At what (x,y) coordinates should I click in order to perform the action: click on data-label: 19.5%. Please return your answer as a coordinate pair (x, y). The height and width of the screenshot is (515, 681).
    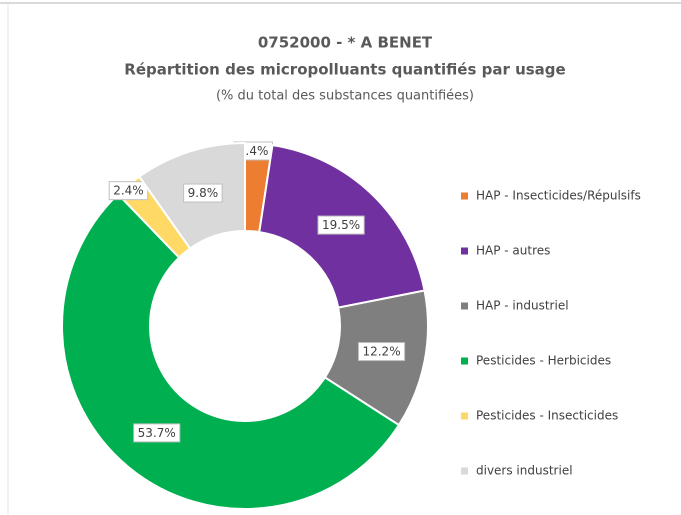
    Looking at the image, I should click on (341, 225).